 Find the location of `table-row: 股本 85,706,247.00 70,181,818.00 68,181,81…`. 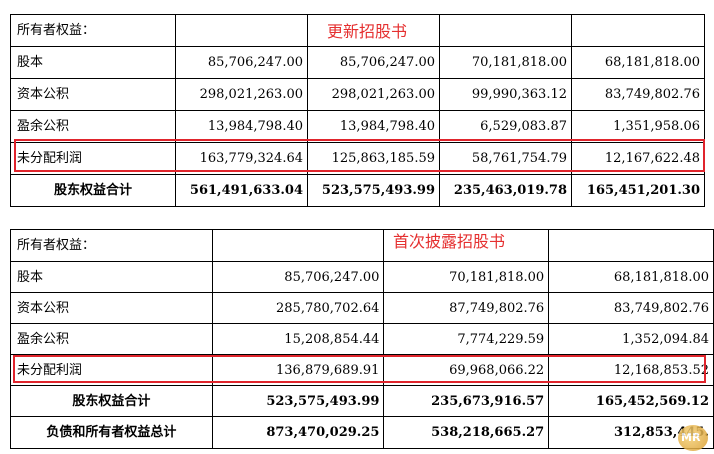

table-row: 股本 85,706,247.00 70,181,818.00 68,181,81… is located at coordinates (362, 277).